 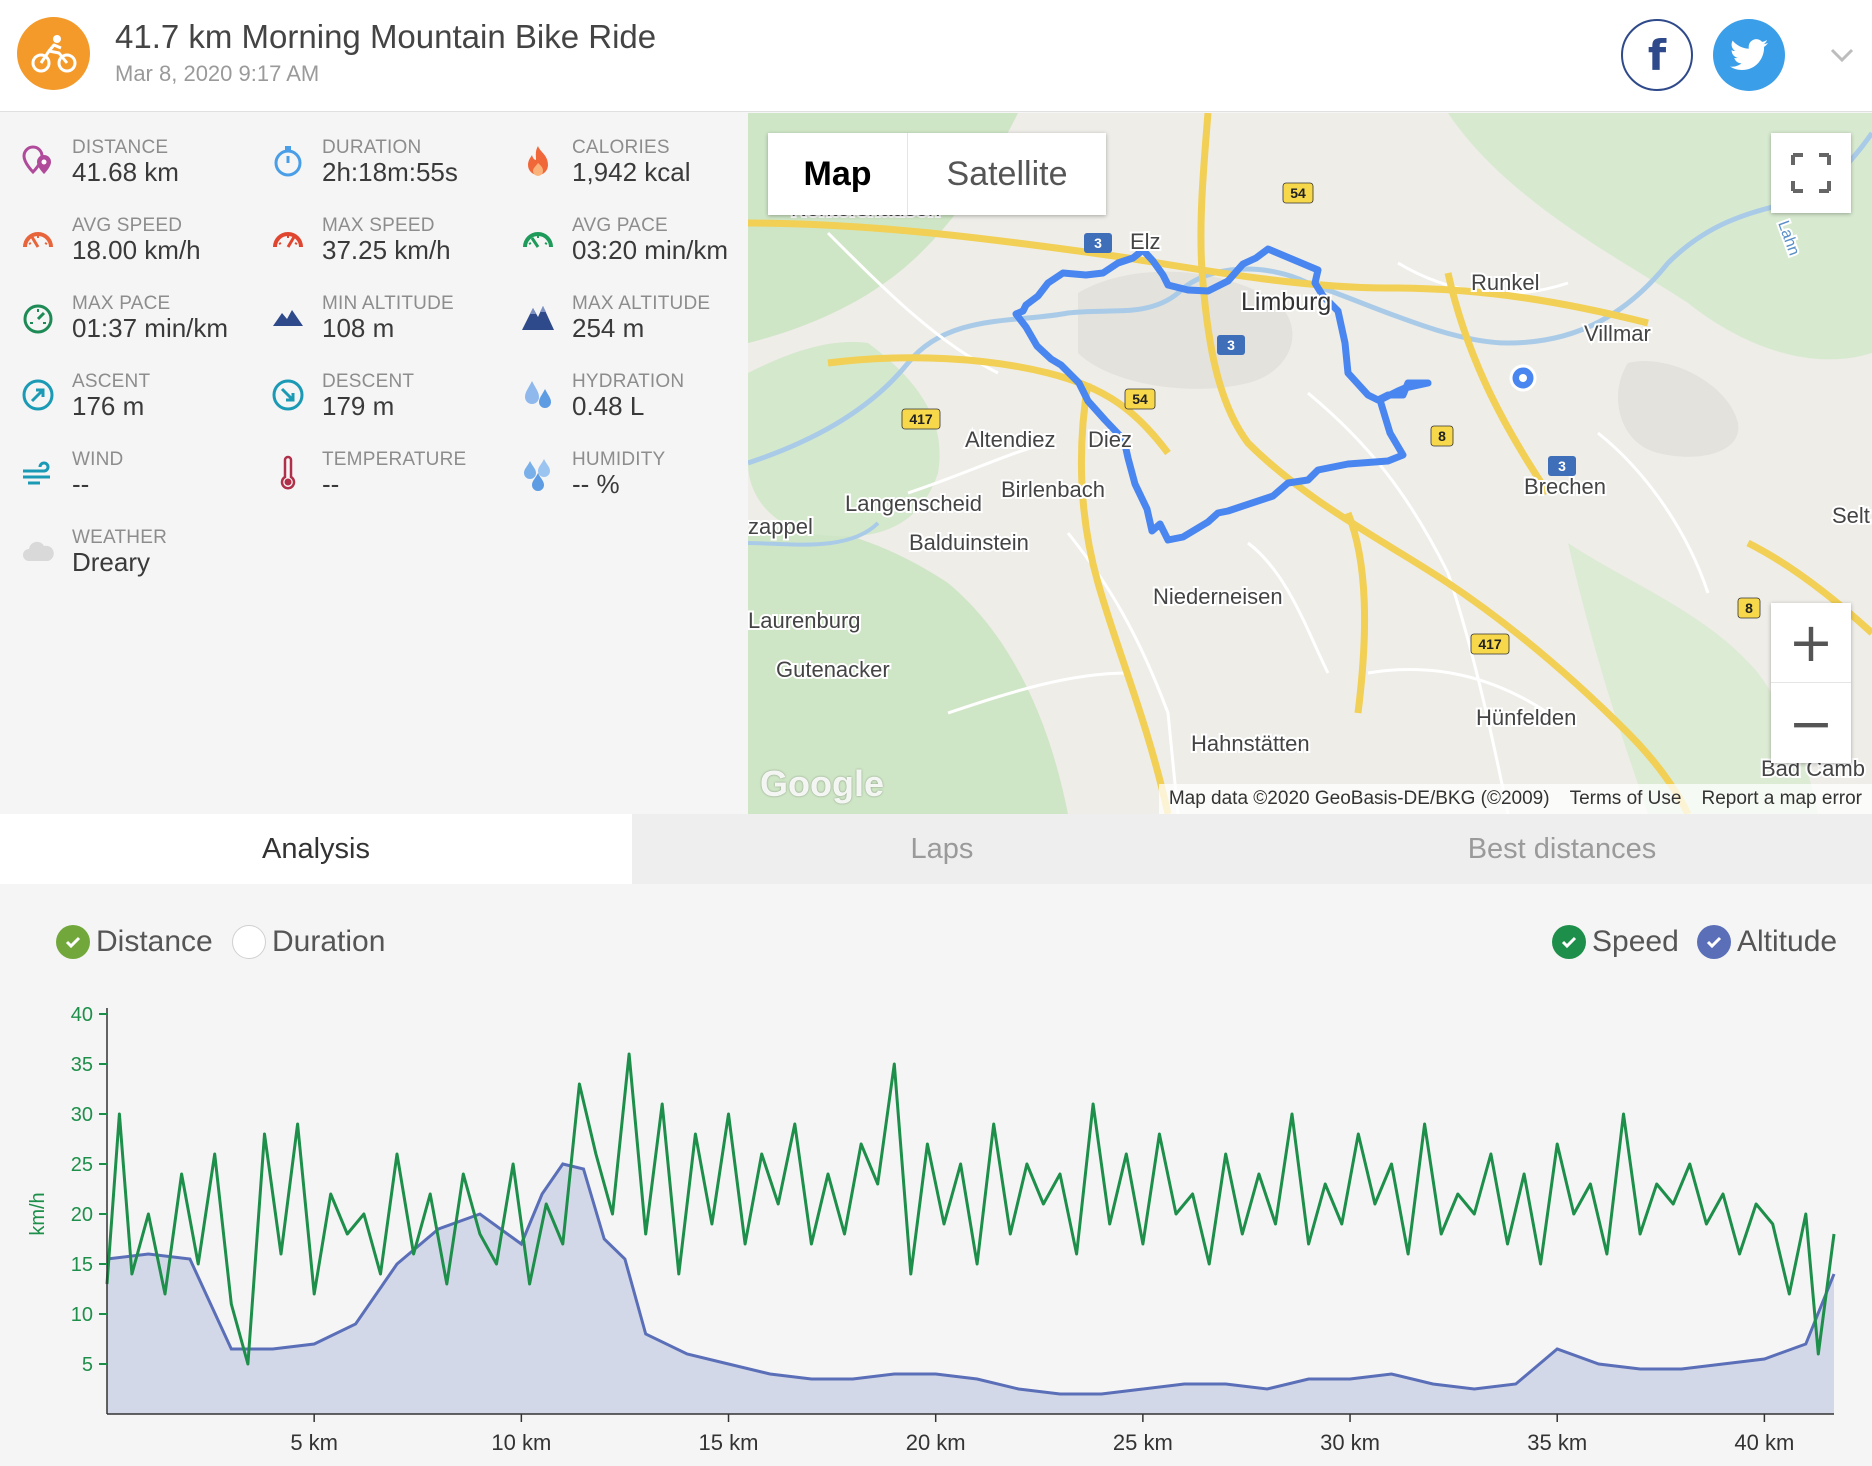 I want to click on report-map-error-link: Report a map error, so click(x=1781, y=798).